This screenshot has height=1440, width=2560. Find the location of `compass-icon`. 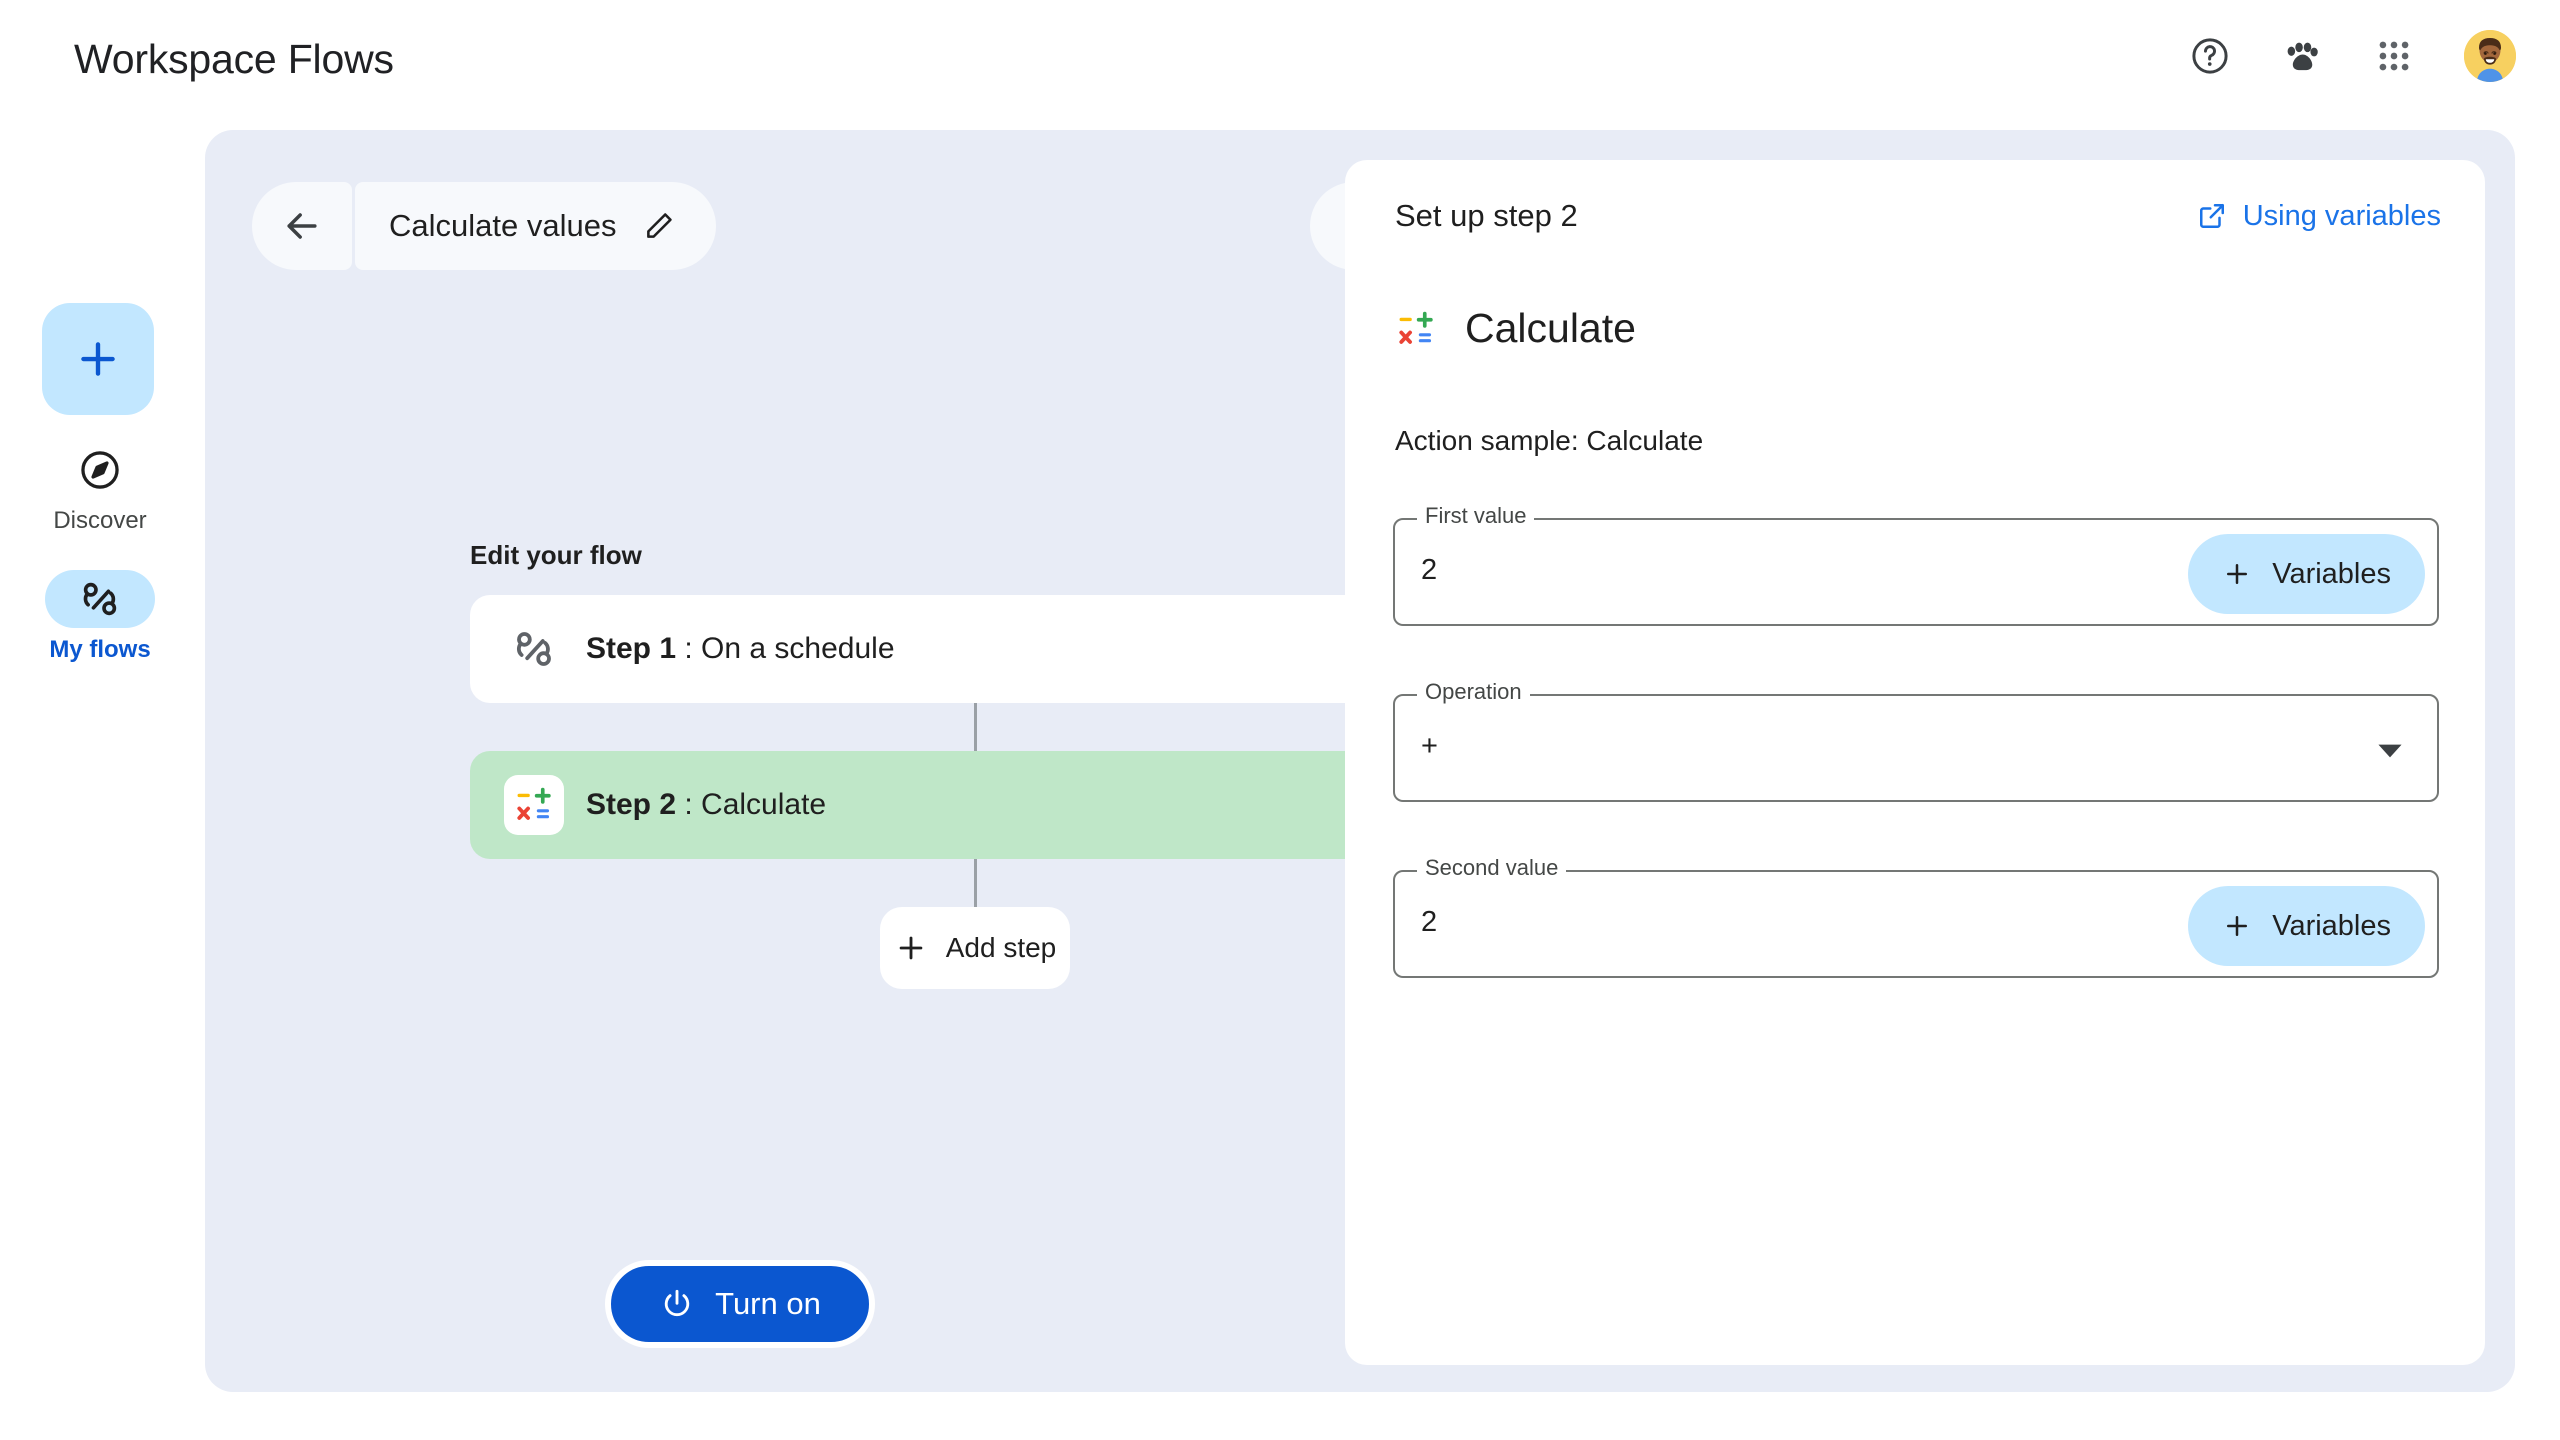

compass-icon is located at coordinates (100, 470).